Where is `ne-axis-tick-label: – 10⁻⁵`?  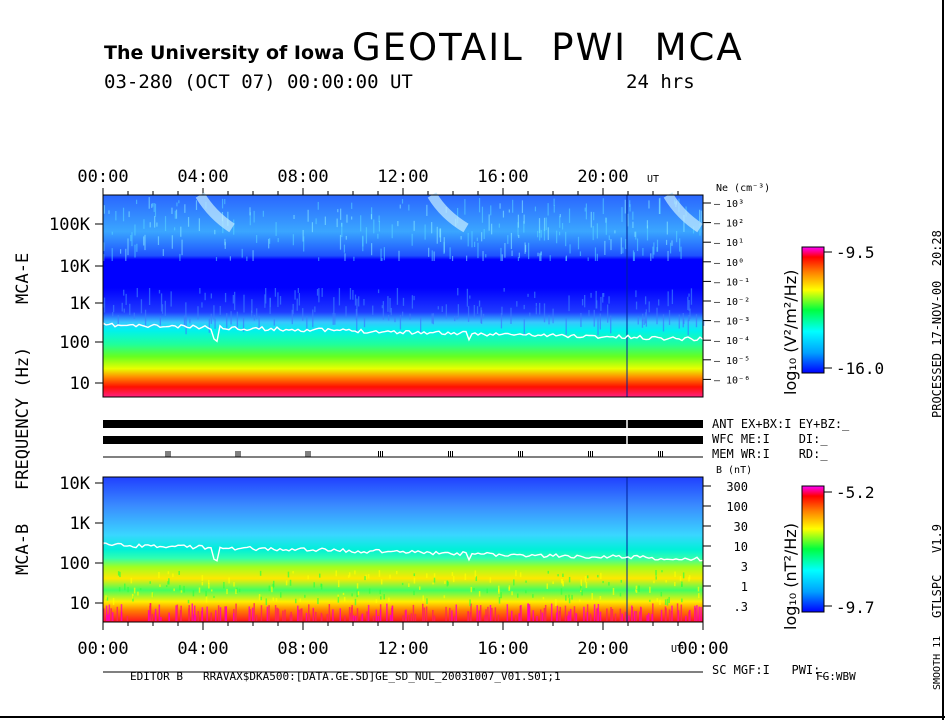 ne-axis-tick-label: – 10⁻⁵ is located at coordinates (732, 361).